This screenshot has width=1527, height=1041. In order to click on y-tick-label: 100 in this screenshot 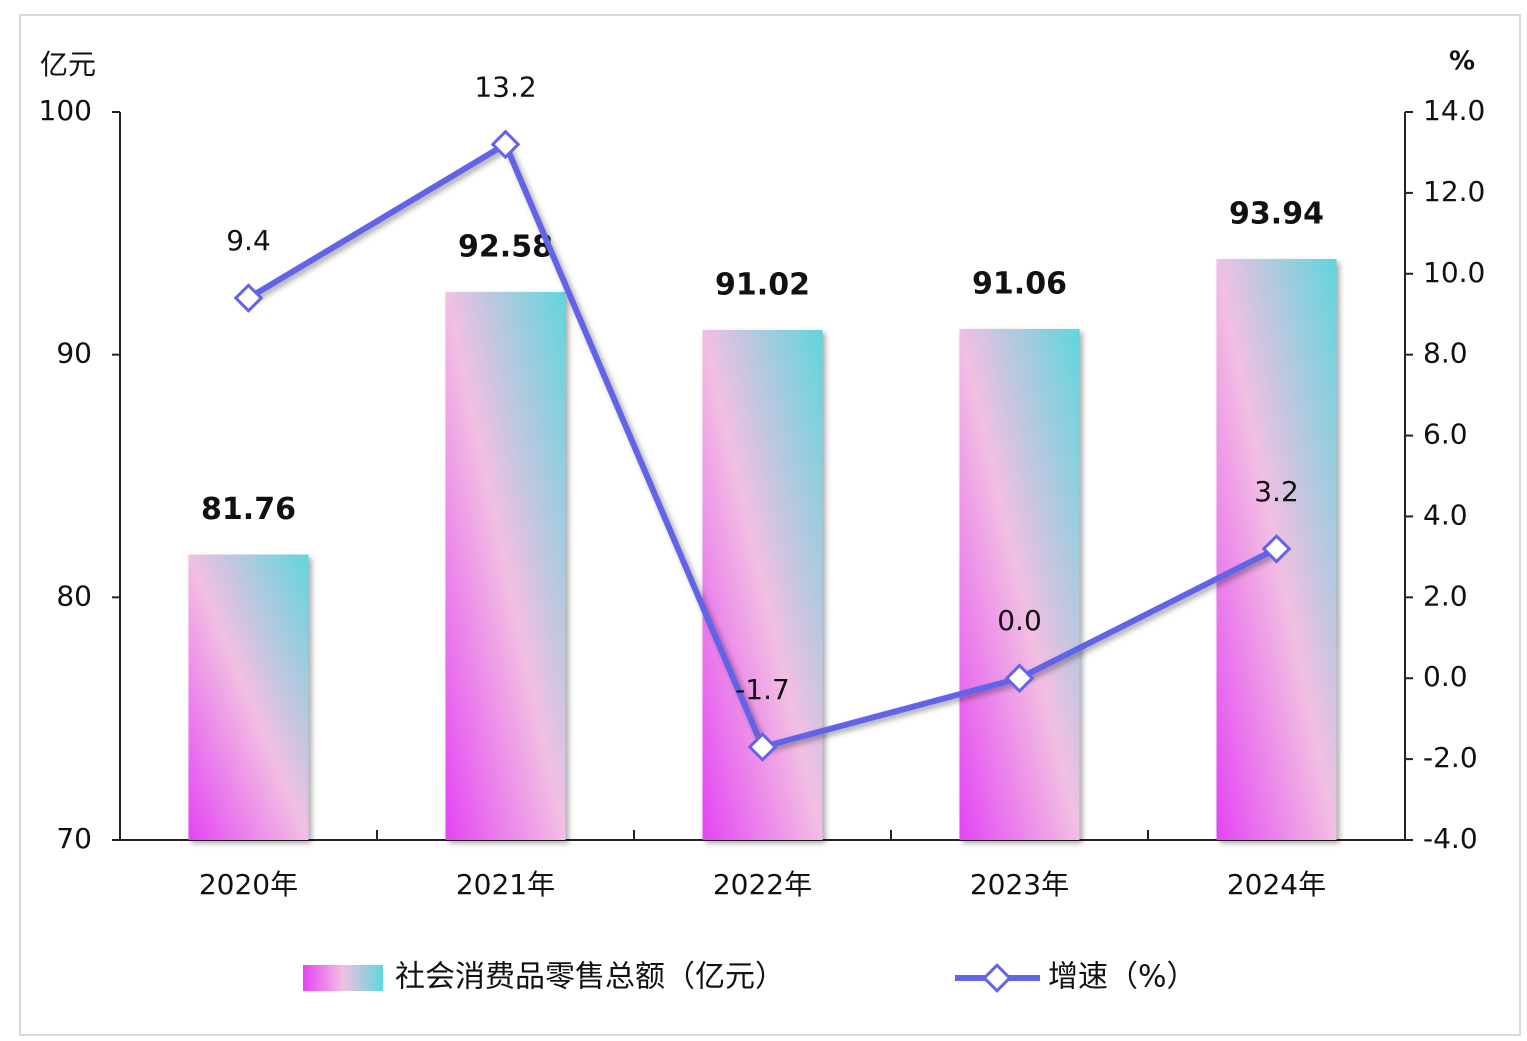, I will do `click(65, 110)`.